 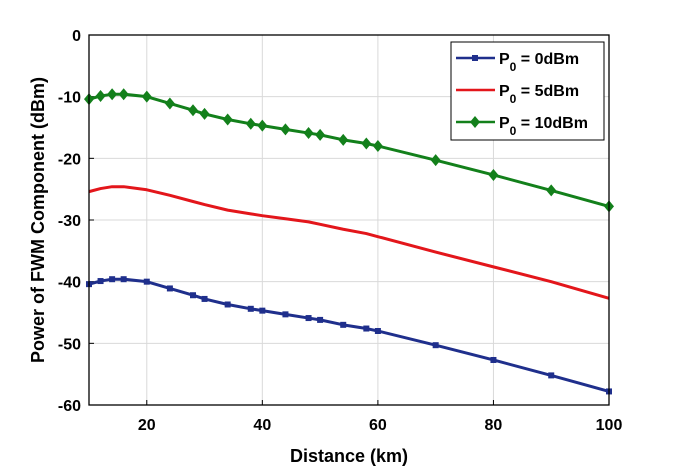 I want to click on y-tick-label: -60, so click(x=69, y=406).